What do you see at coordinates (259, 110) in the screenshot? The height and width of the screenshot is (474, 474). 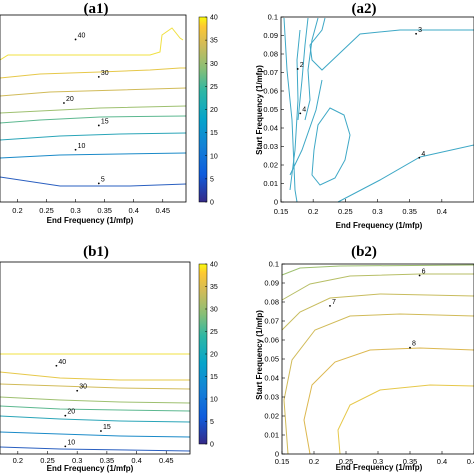 I see `a2-y-axis-label: Start Frequency (1/mfp)` at bounding box center [259, 110].